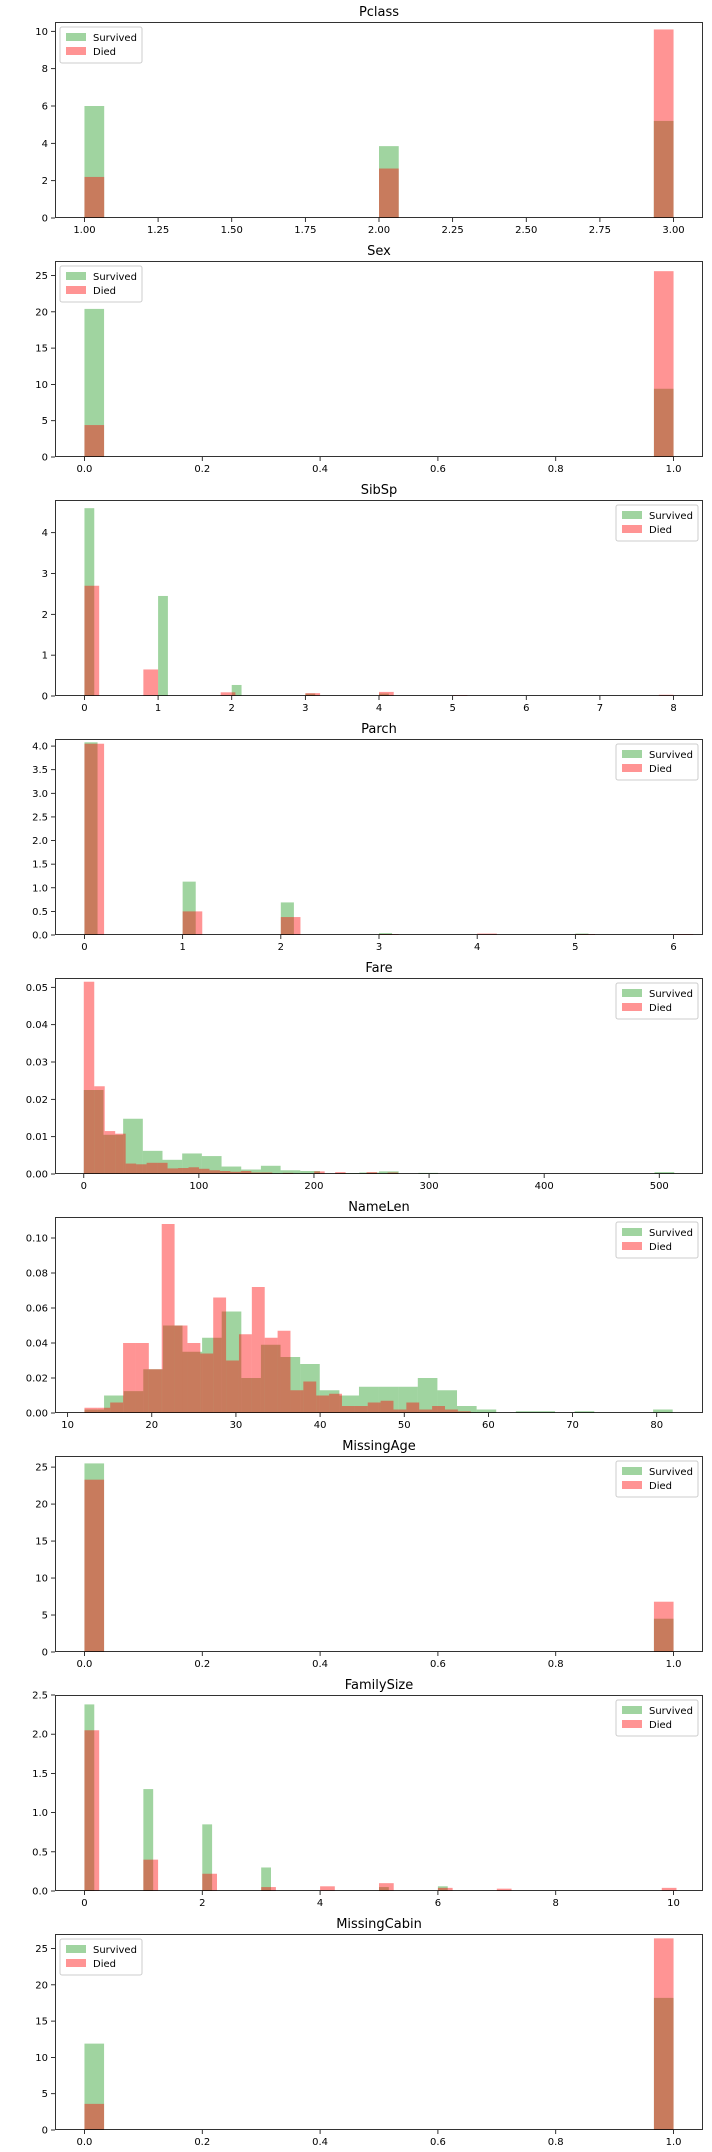 The width and height of the screenshot is (712, 2152). I want to click on y-tick-label: 0.08, so click(37, 1274).